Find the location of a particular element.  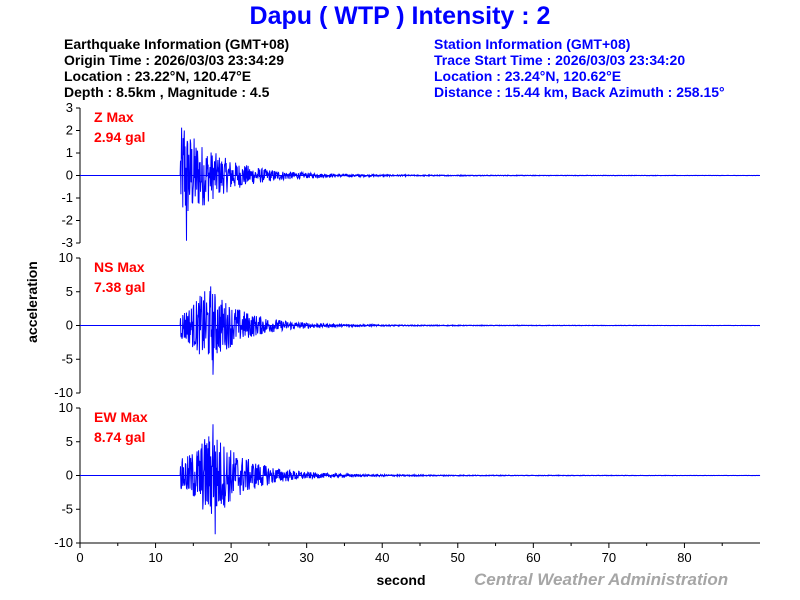

chart-title: Dapu ( WTP ) Intensity : 2 is located at coordinates (400, 16).